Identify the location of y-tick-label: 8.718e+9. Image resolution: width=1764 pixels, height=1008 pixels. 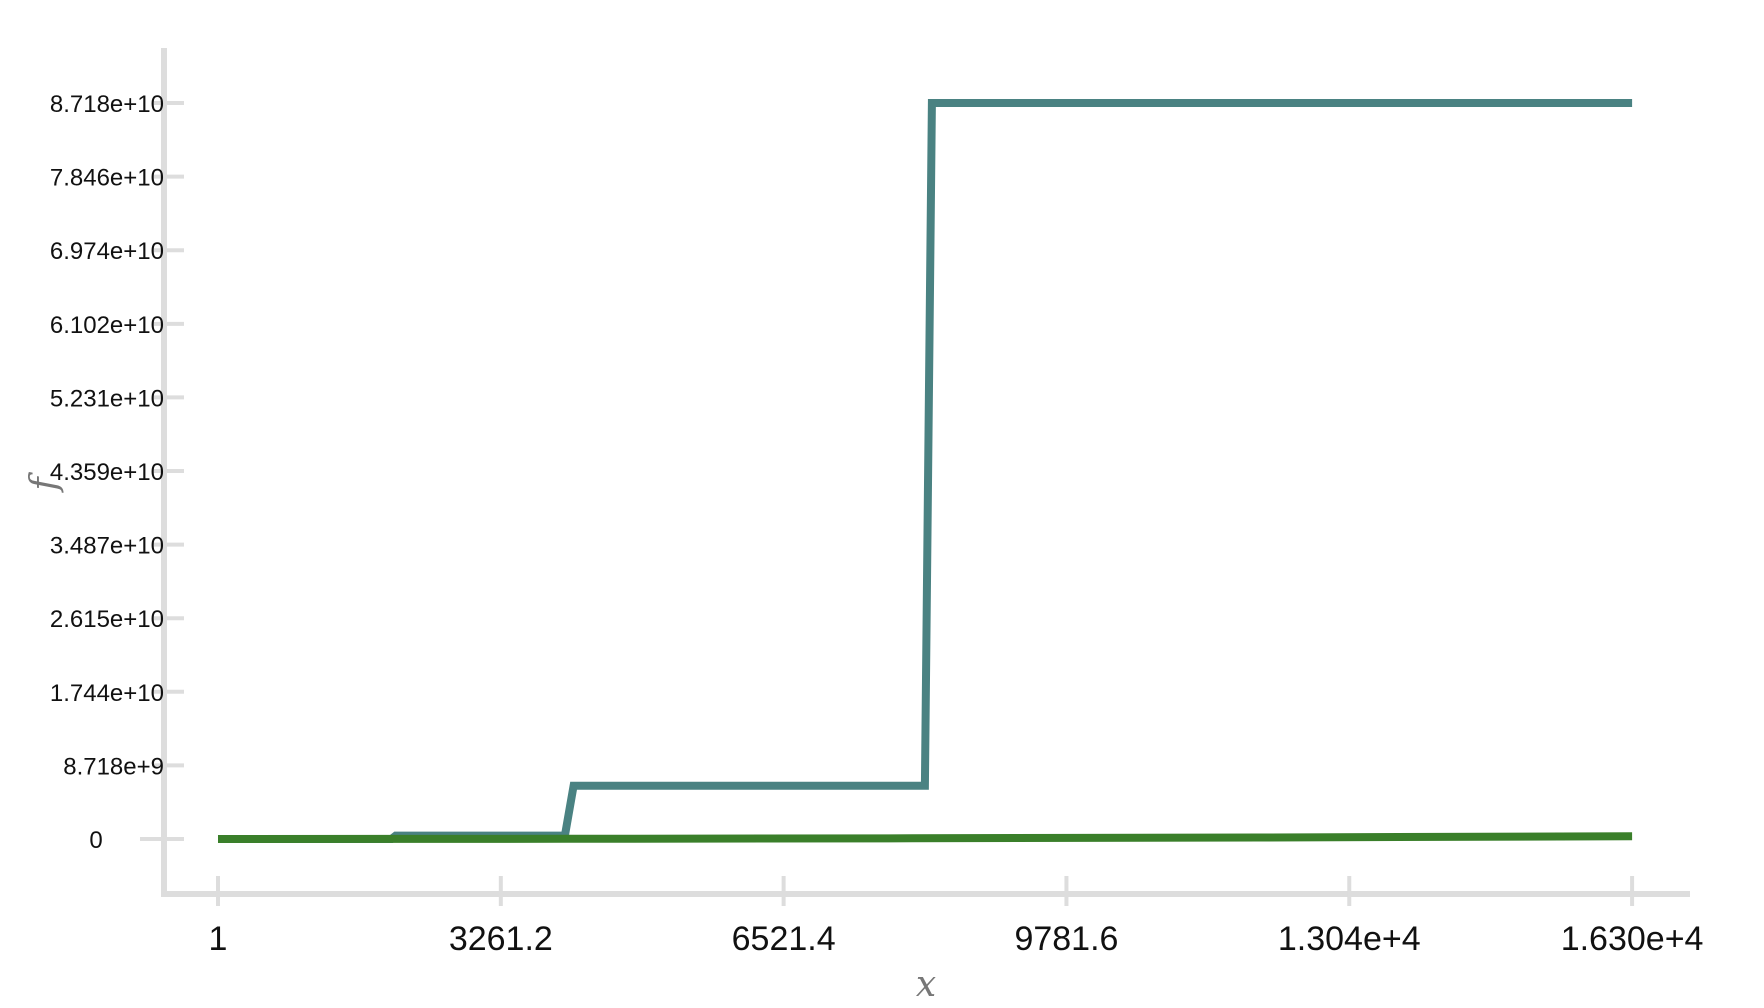
(113, 766).